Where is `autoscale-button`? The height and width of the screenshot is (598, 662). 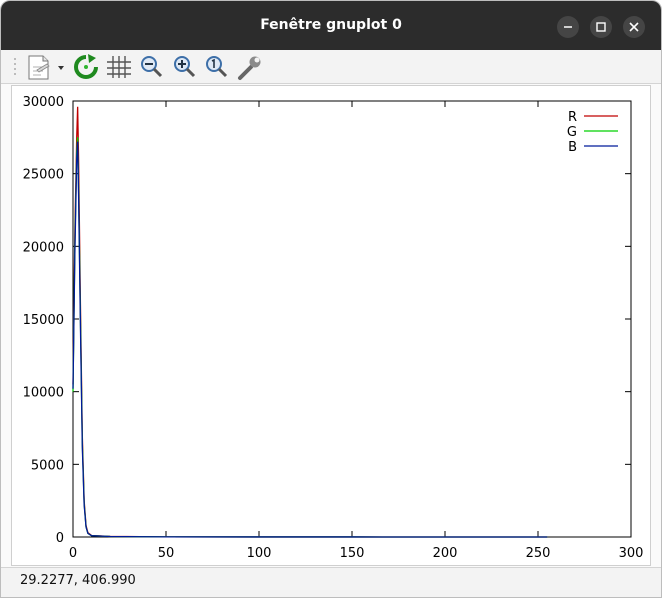 autoscale-button is located at coordinates (216, 67).